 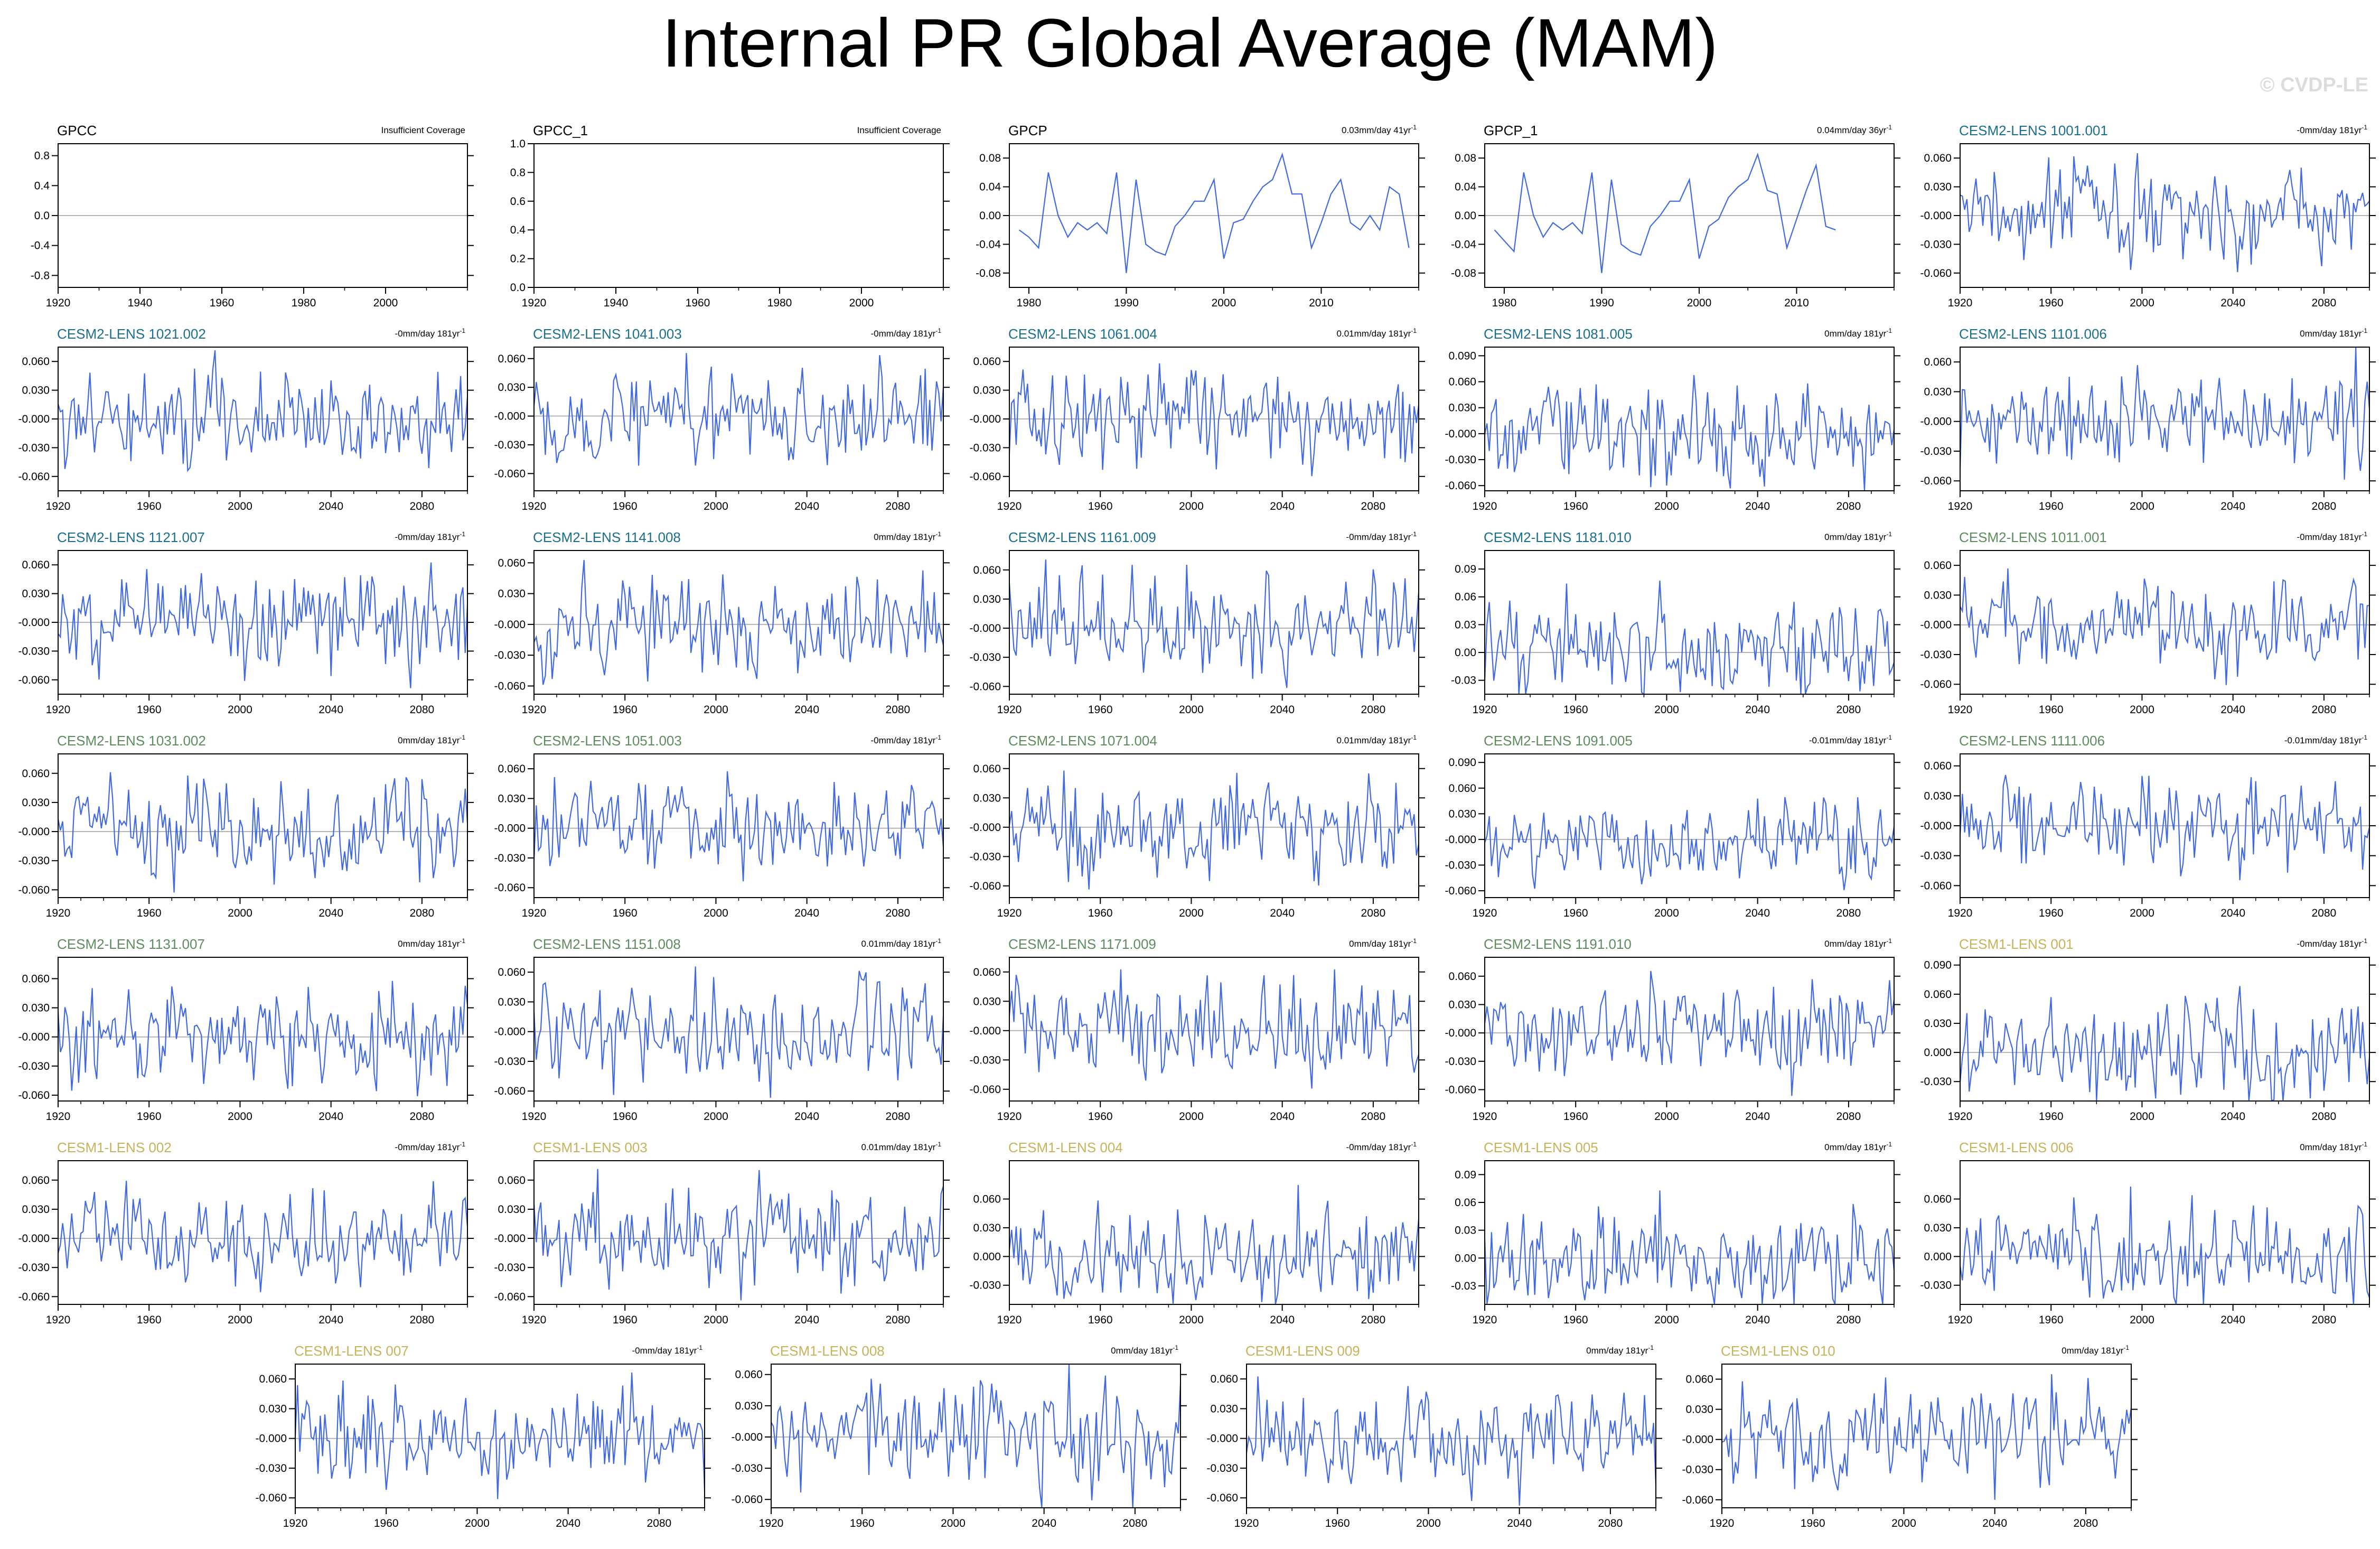 What do you see at coordinates (1190, 43) in the screenshot?
I see `page-title: Internal PR Global Average (MAM)` at bounding box center [1190, 43].